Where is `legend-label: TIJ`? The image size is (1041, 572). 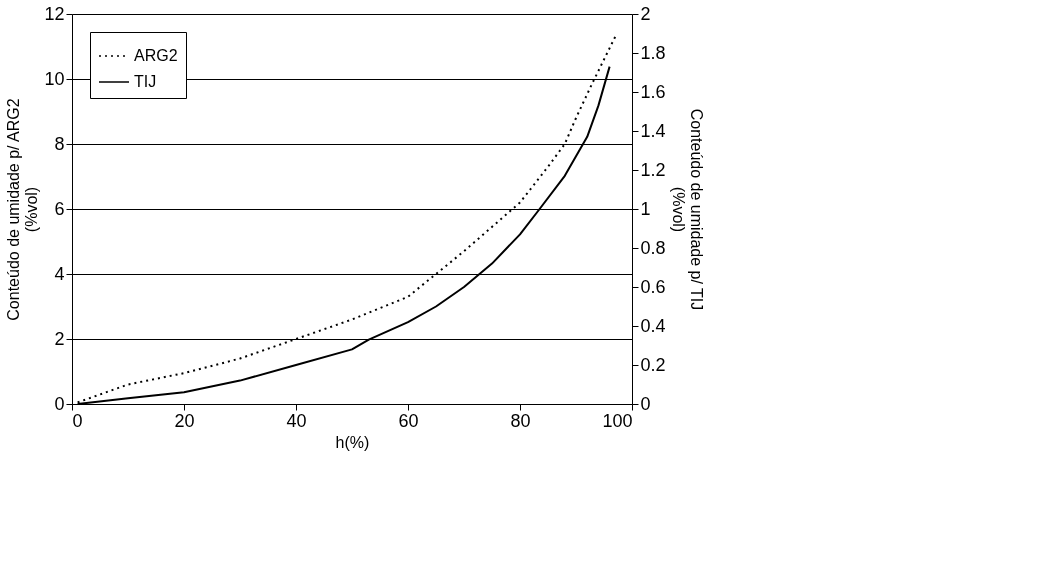
legend-label: TIJ is located at coordinates (145, 81).